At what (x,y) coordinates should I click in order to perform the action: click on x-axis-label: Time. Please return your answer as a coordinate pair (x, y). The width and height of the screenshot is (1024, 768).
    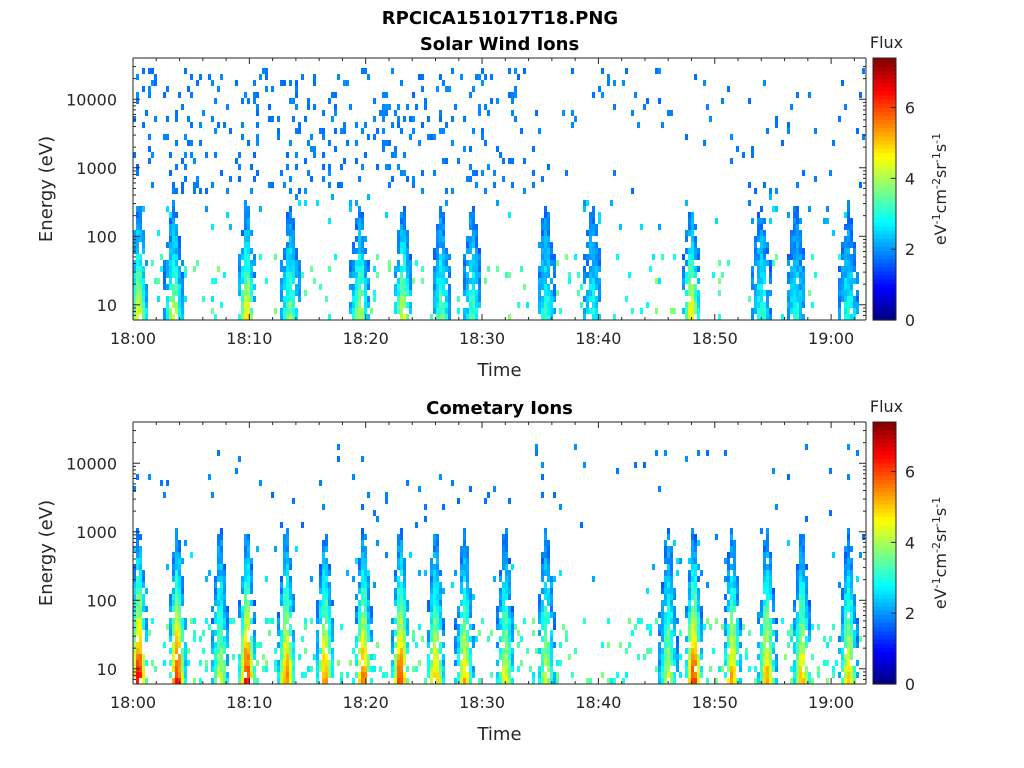
    Looking at the image, I should click on (498, 370).